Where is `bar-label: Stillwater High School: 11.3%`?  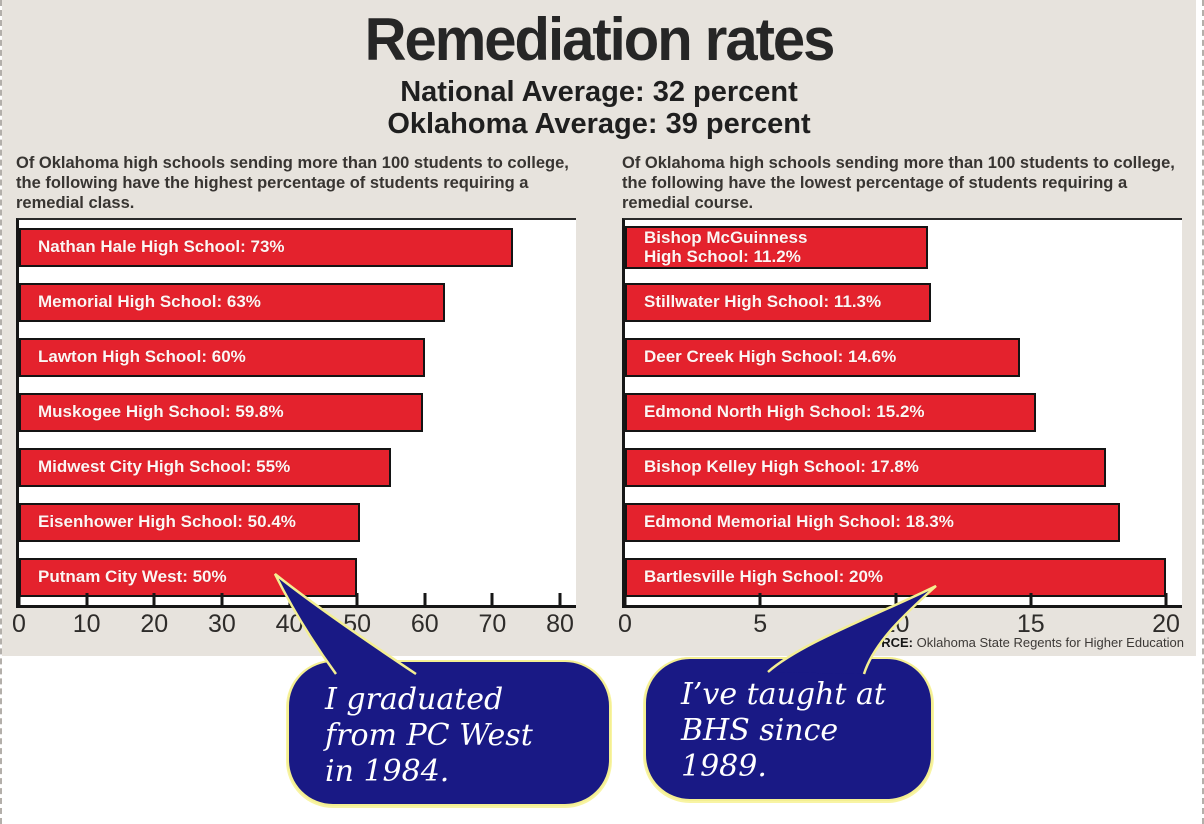 bar-label: Stillwater High School: 11.3% is located at coordinates (763, 302).